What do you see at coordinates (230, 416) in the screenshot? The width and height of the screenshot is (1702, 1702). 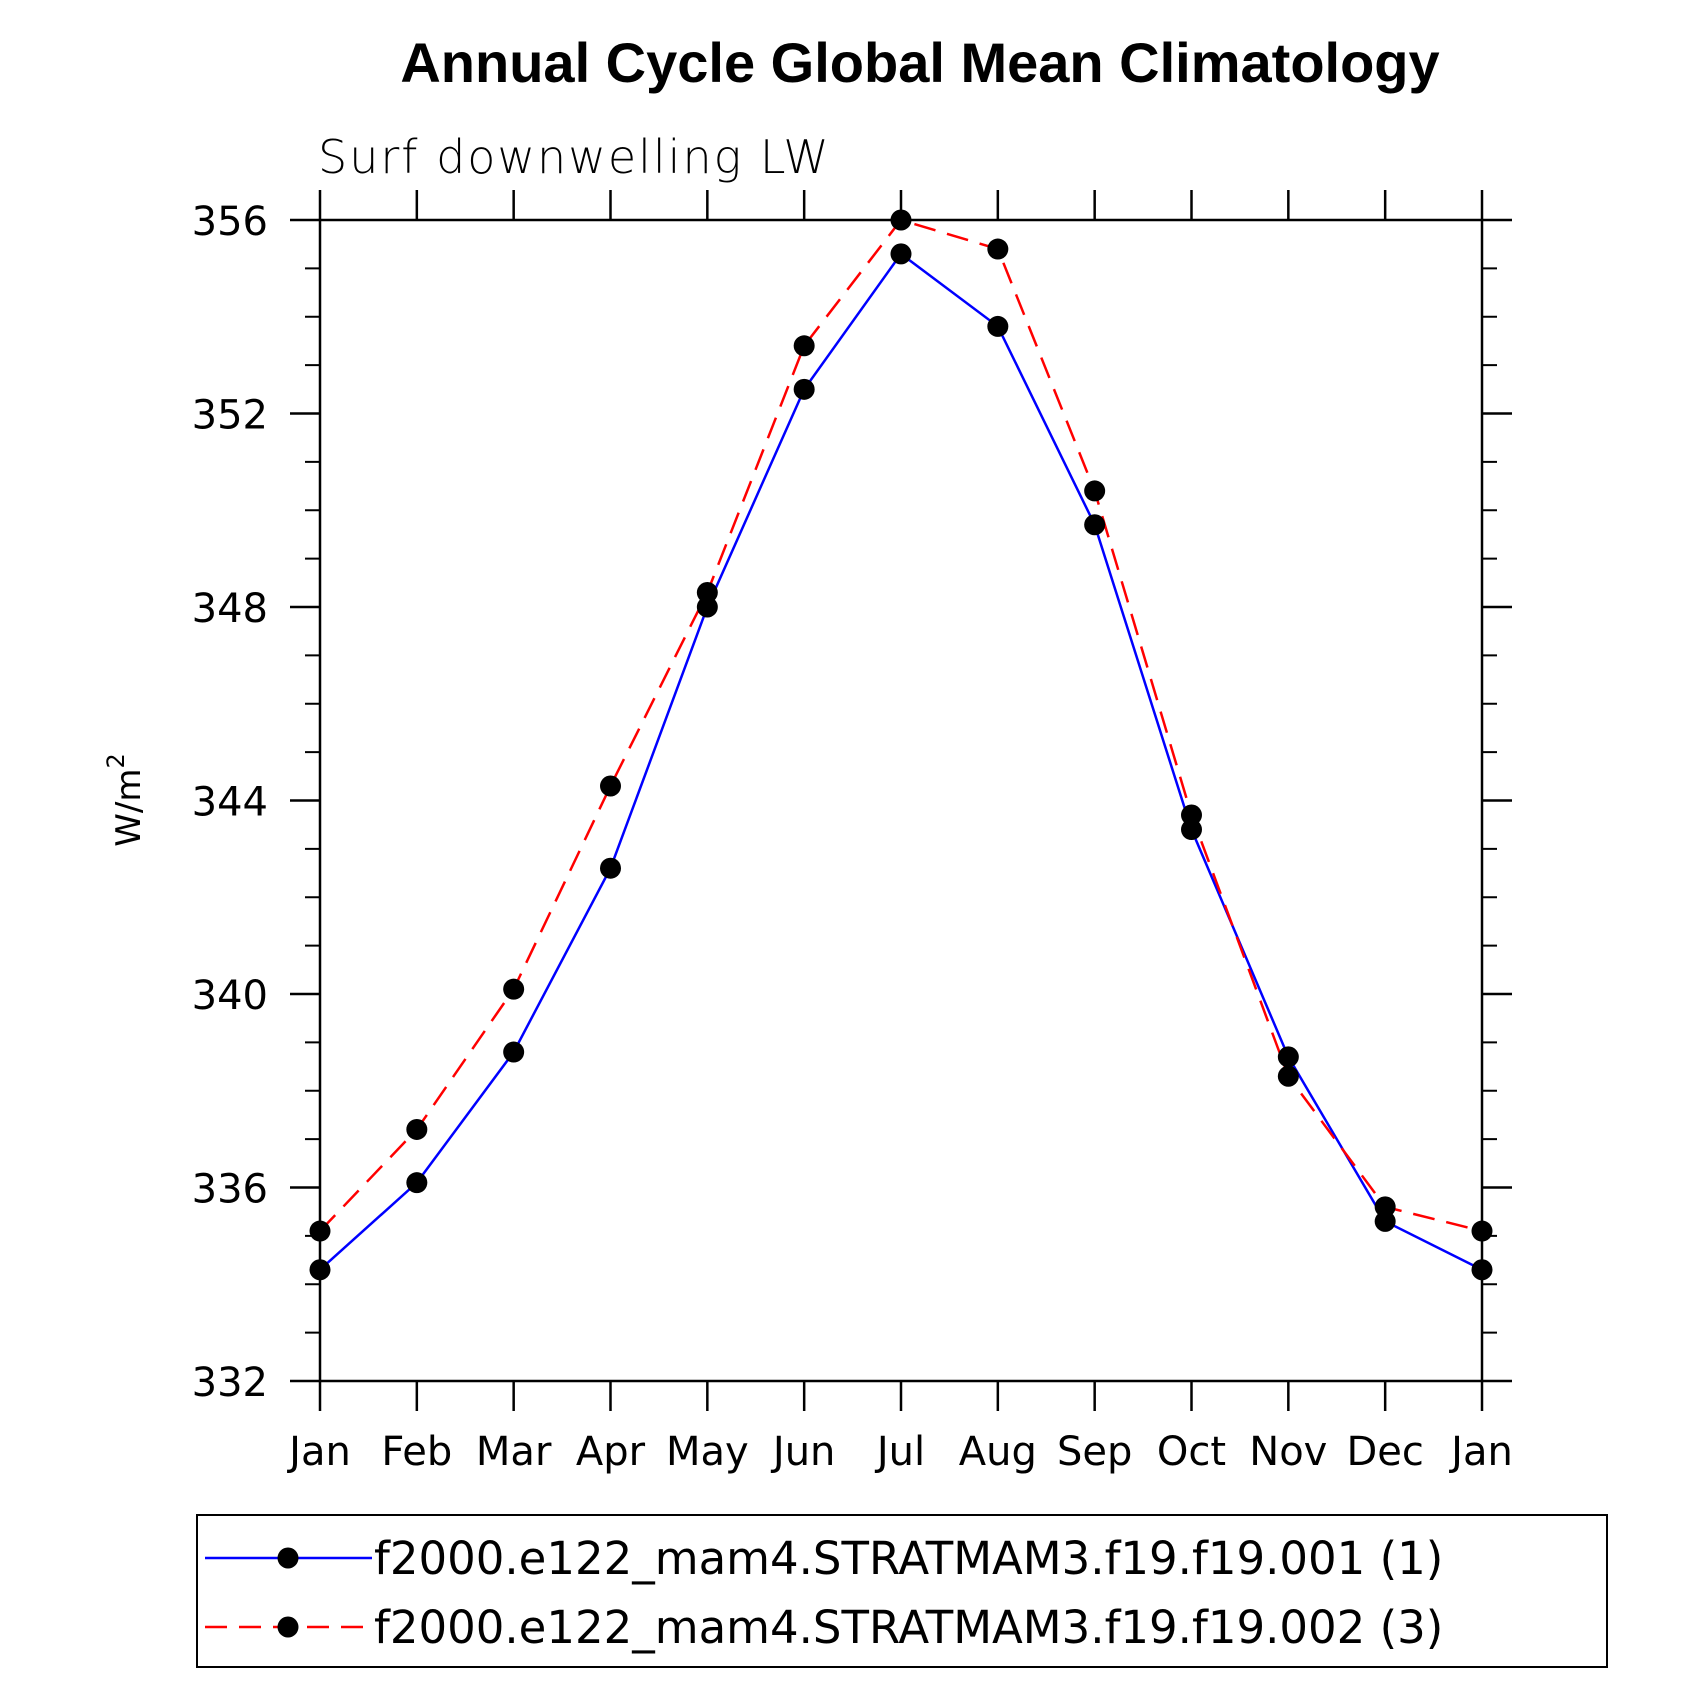 I see `y-tick-label: 352` at bounding box center [230, 416].